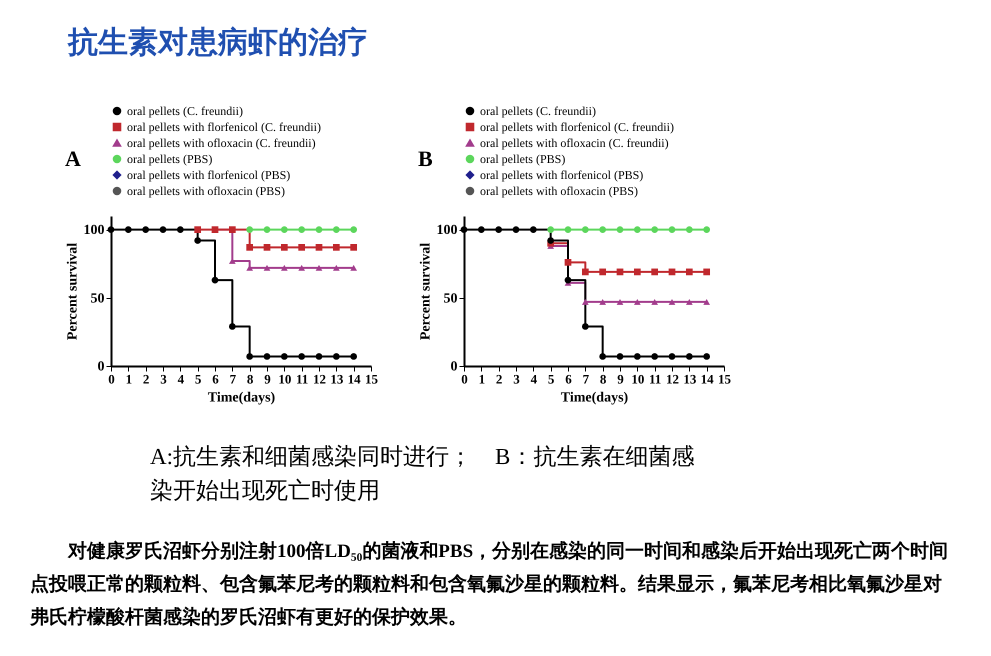 This screenshot has height=656, width=991. What do you see at coordinates (94, 230) in the screenshot?
I see `y-tick-label: 100` at bounding box center [94, 230].